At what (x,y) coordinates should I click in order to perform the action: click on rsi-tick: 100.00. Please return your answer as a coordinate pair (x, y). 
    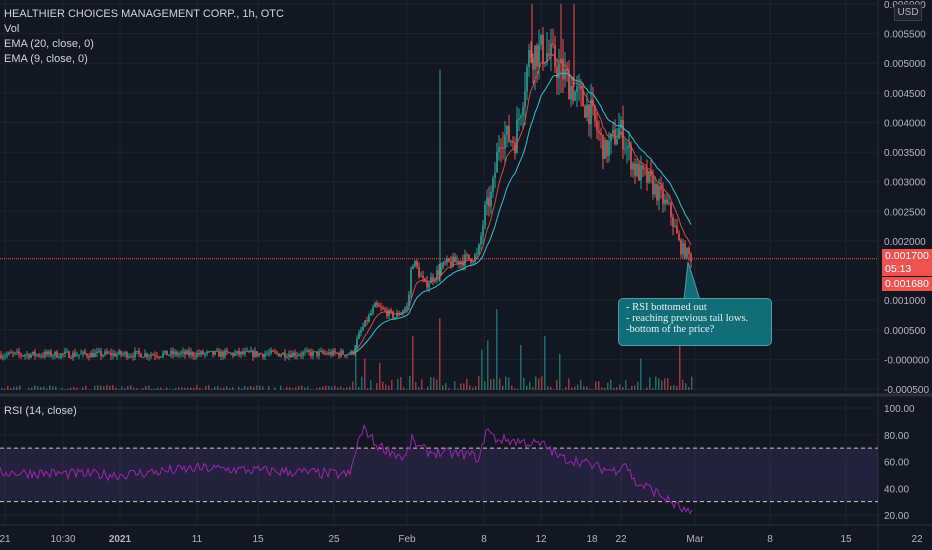
    Looking at the image, I should click on (899, 409).